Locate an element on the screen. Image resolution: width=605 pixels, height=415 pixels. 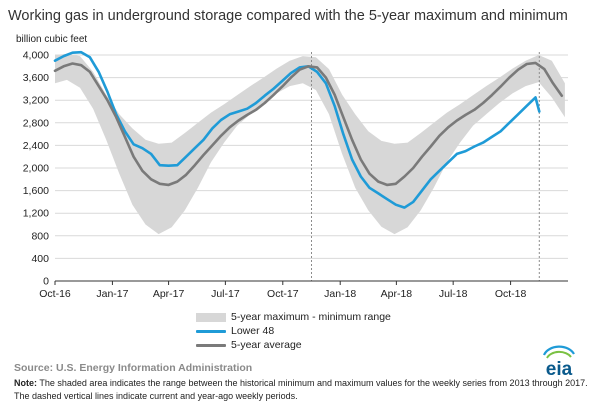
x-tick-label: Oct-17 is located at coordinates (283, 294).